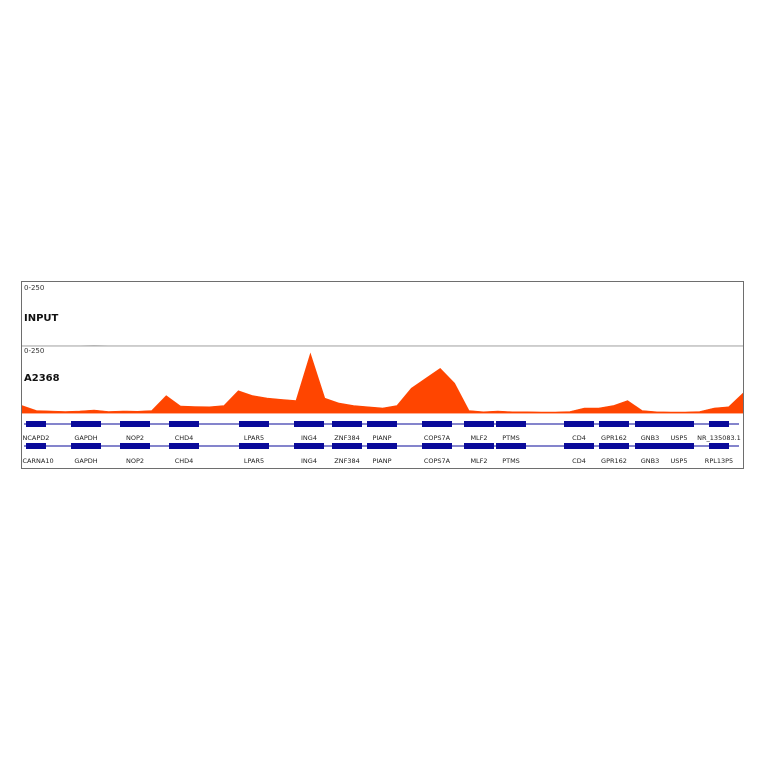 This screenshot has width=764, height=764. Describe the element at coordinates (511, 461) in the screenshot. I see `gene-track-2-gene-label-10: PTMS` at that location.